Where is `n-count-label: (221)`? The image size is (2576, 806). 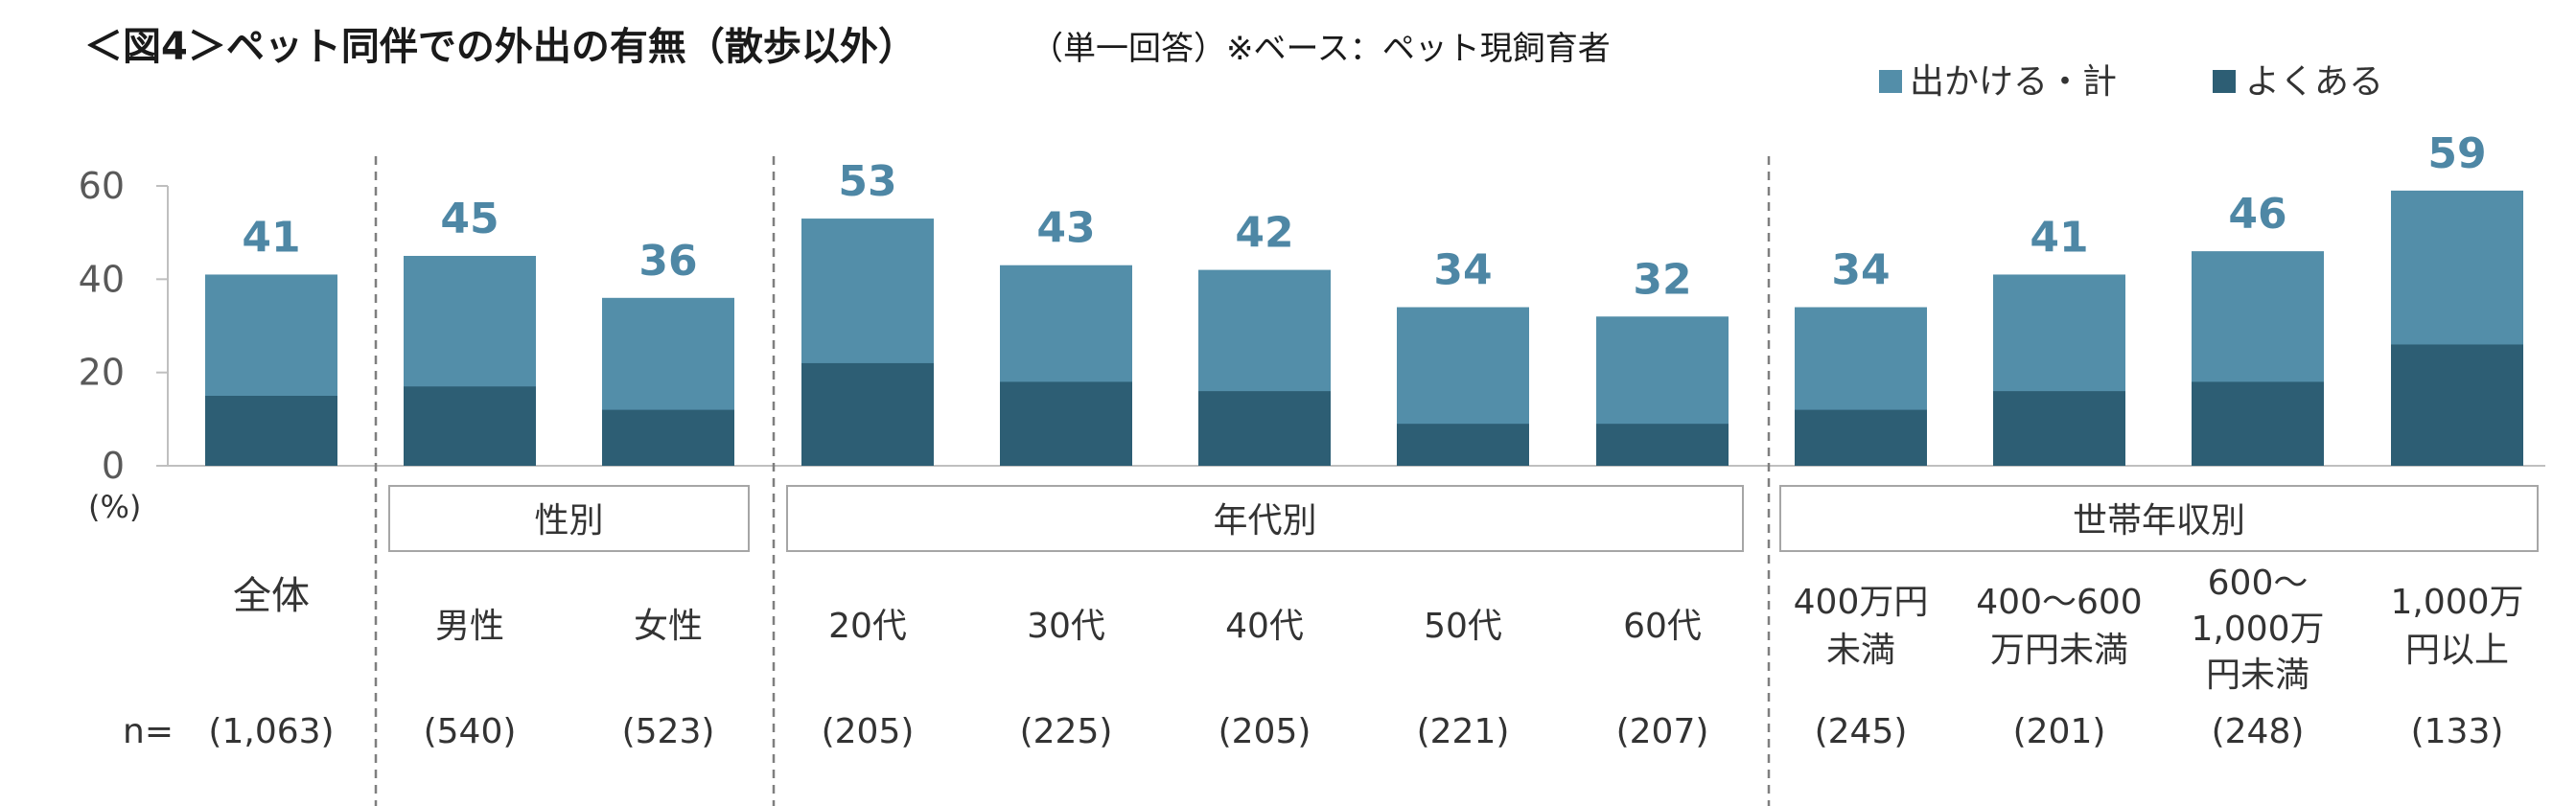 n-count-label: (221) is located at coordinates (1463, 731).